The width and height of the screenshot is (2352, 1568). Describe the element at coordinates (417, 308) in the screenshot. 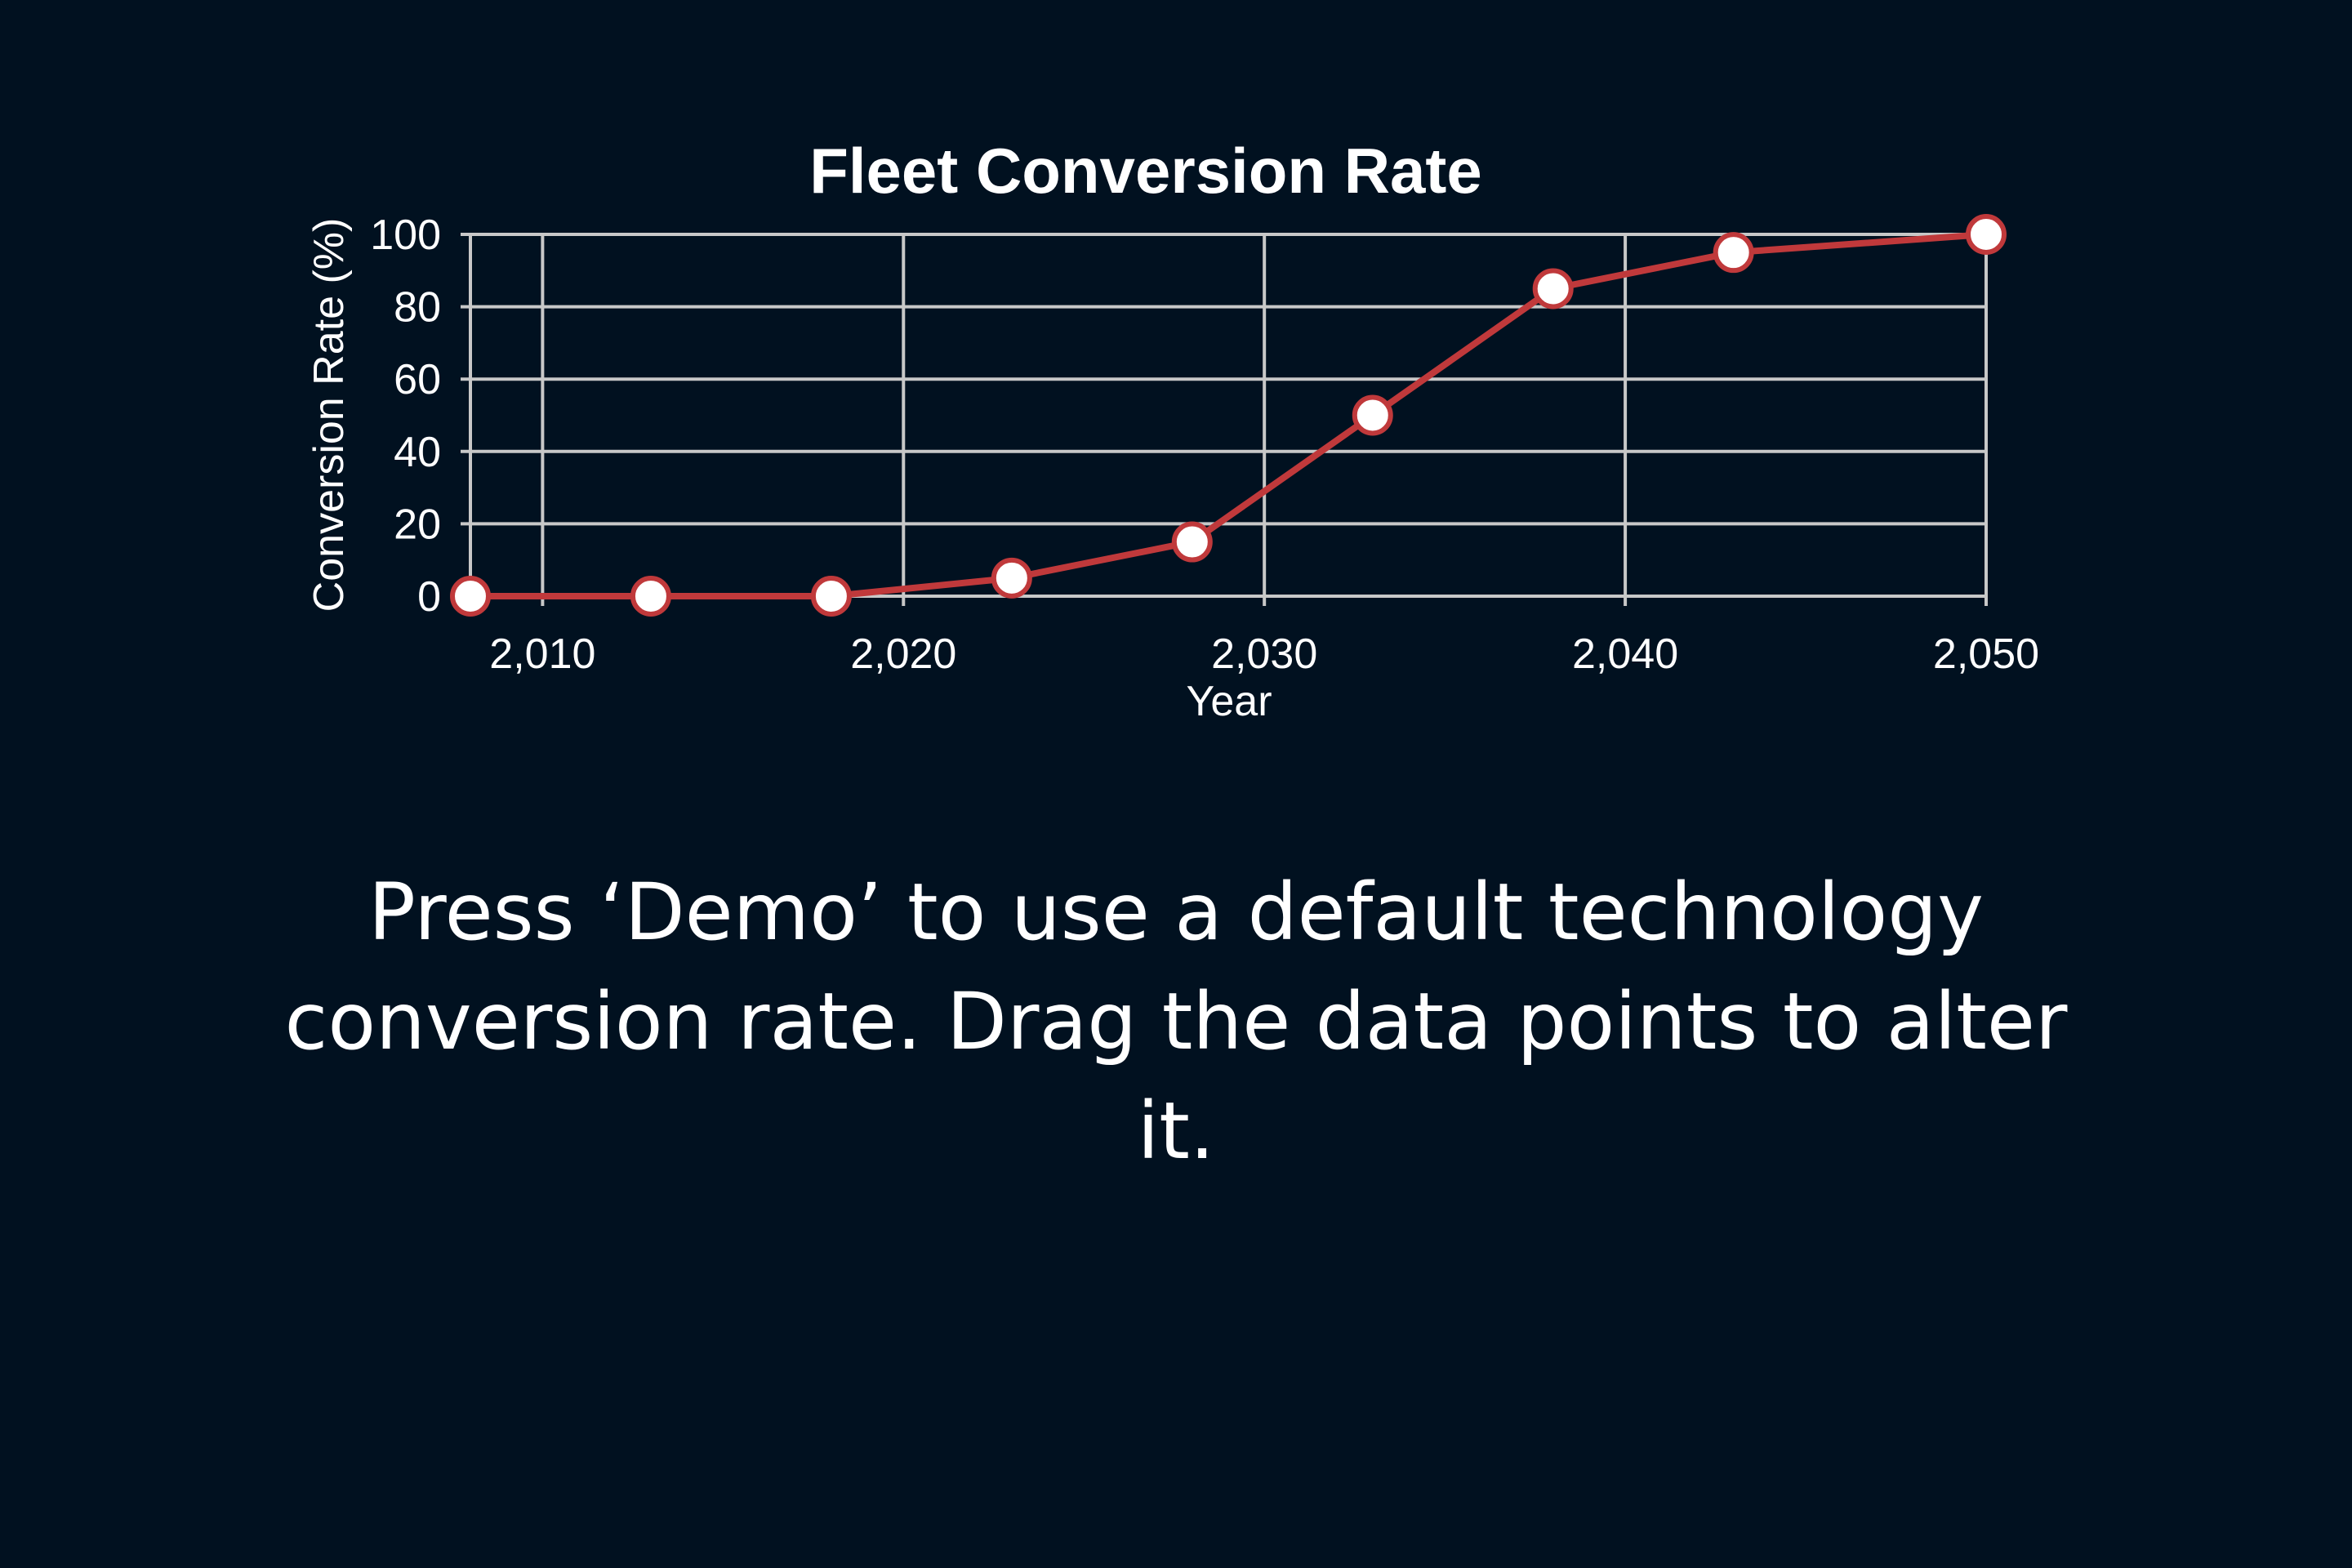

I see `y-tick-label: 80` at that location.